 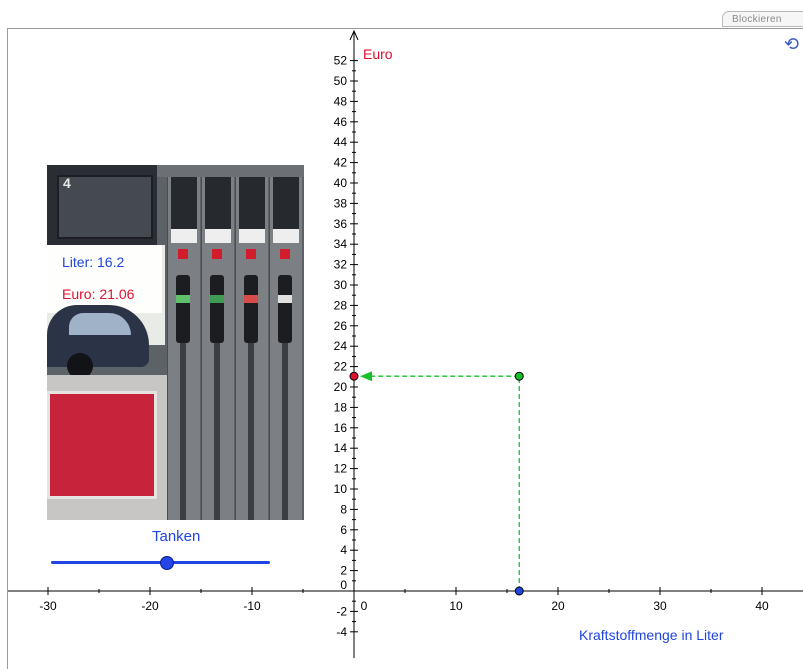 I want to click on y-tick-label: 34, so click(x=341, y=244).